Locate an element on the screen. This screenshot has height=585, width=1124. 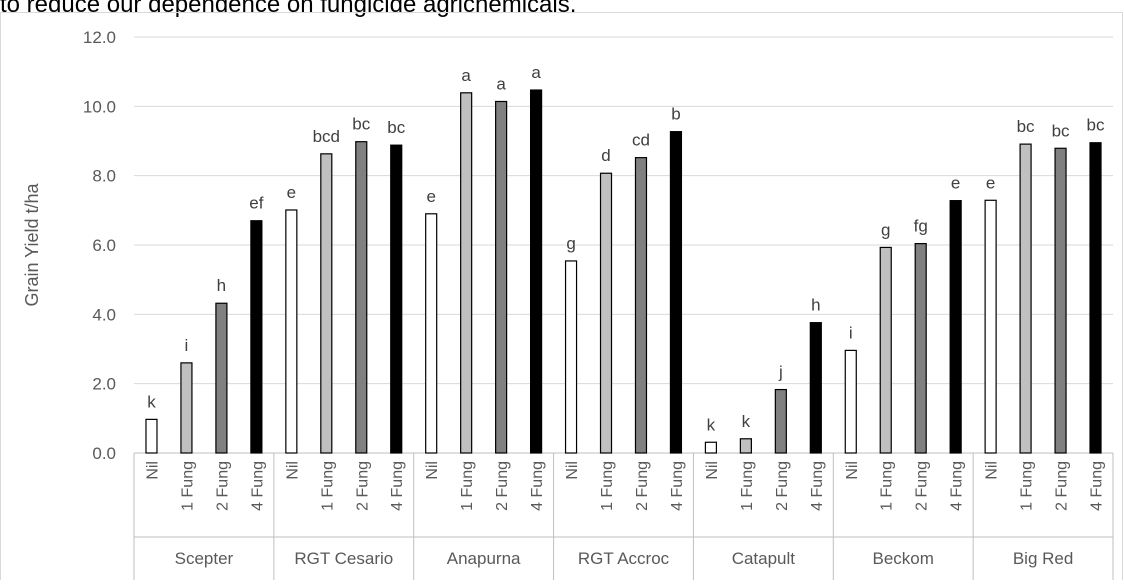
y-tick-label: 0.0 is located at coordinates (104, 453).